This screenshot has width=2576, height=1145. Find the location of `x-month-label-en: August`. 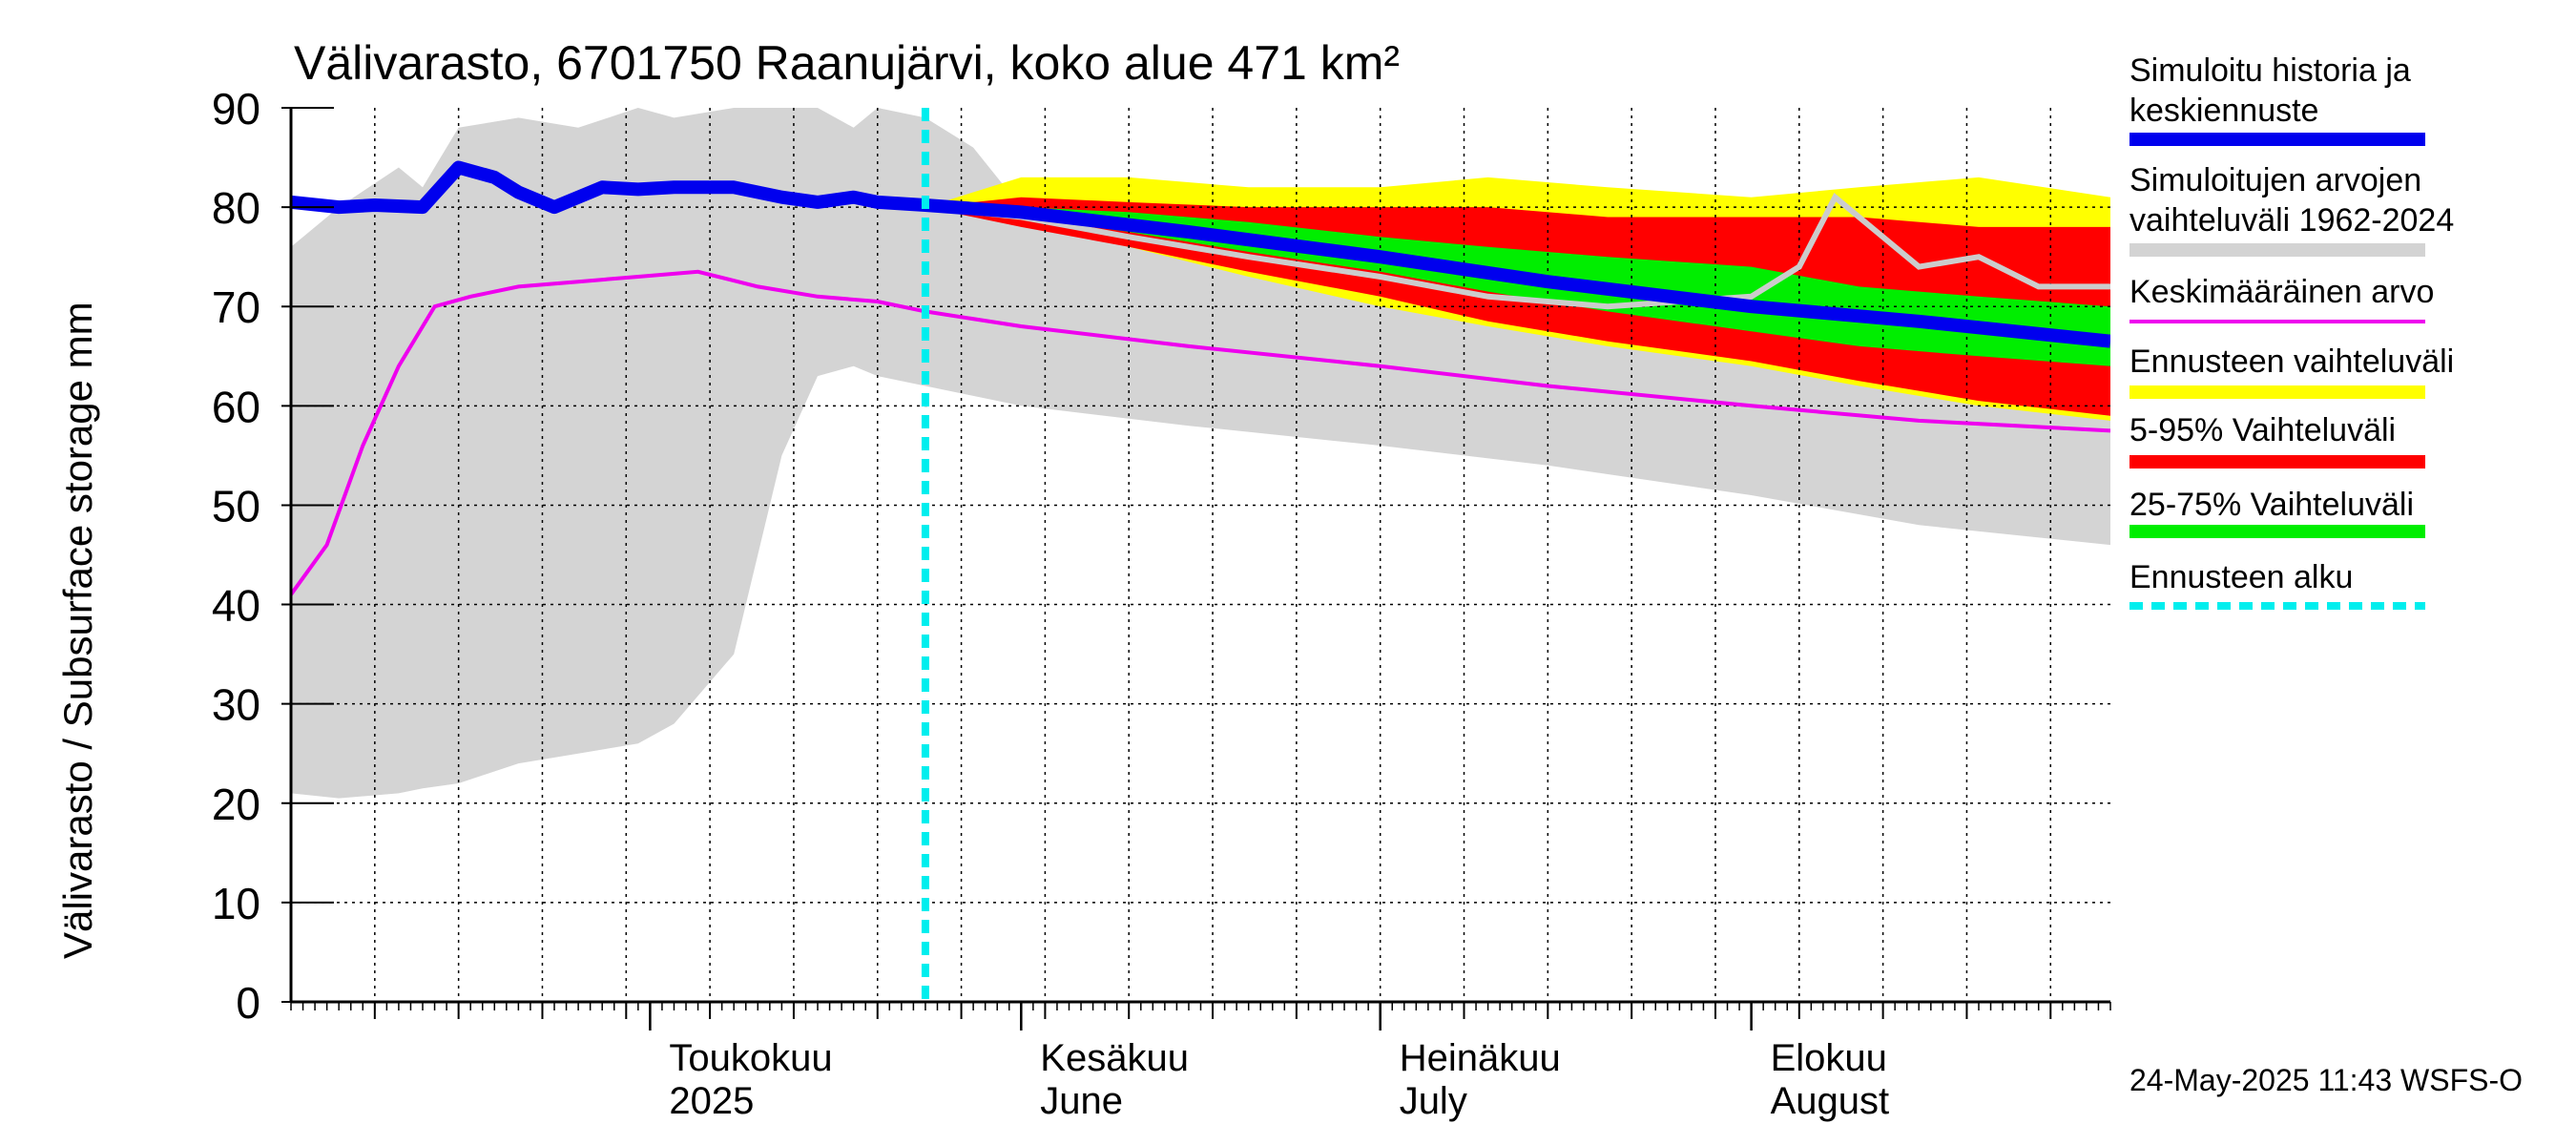

x-month-label-en: August is located at coordinates (1830, 1101).